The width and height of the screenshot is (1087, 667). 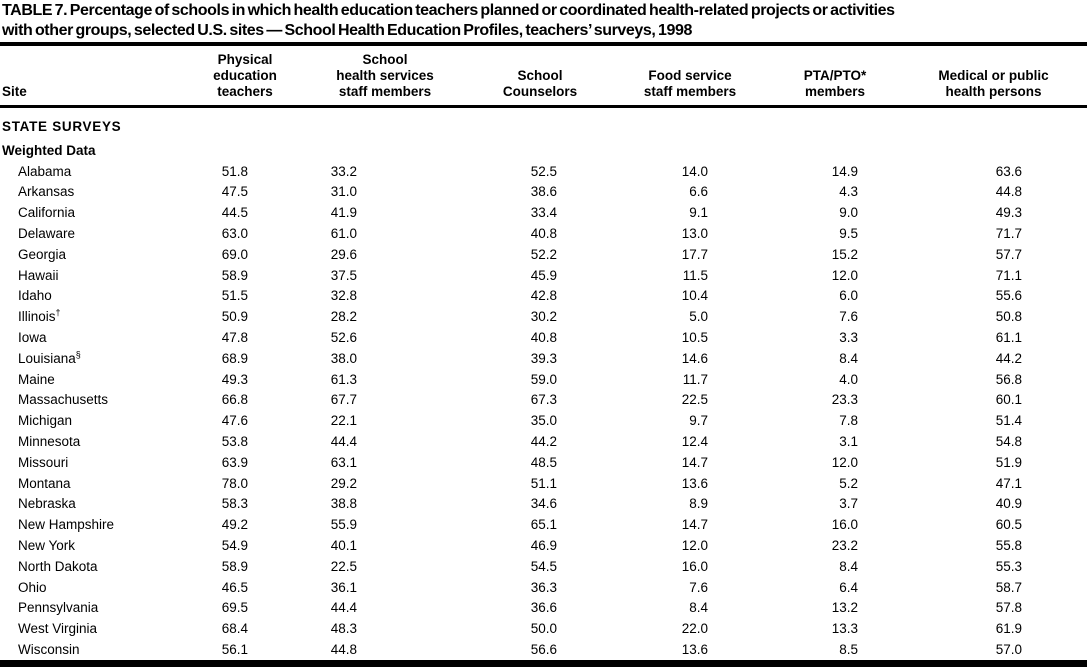 I want to click on value-cell: 44.5, so click(x=234, y=213).